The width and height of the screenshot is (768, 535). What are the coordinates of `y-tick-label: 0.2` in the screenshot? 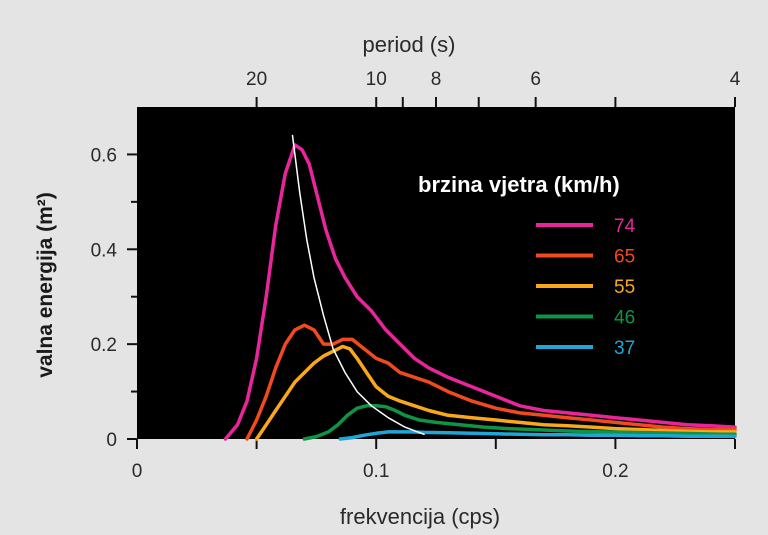 It's located at (104, 345).